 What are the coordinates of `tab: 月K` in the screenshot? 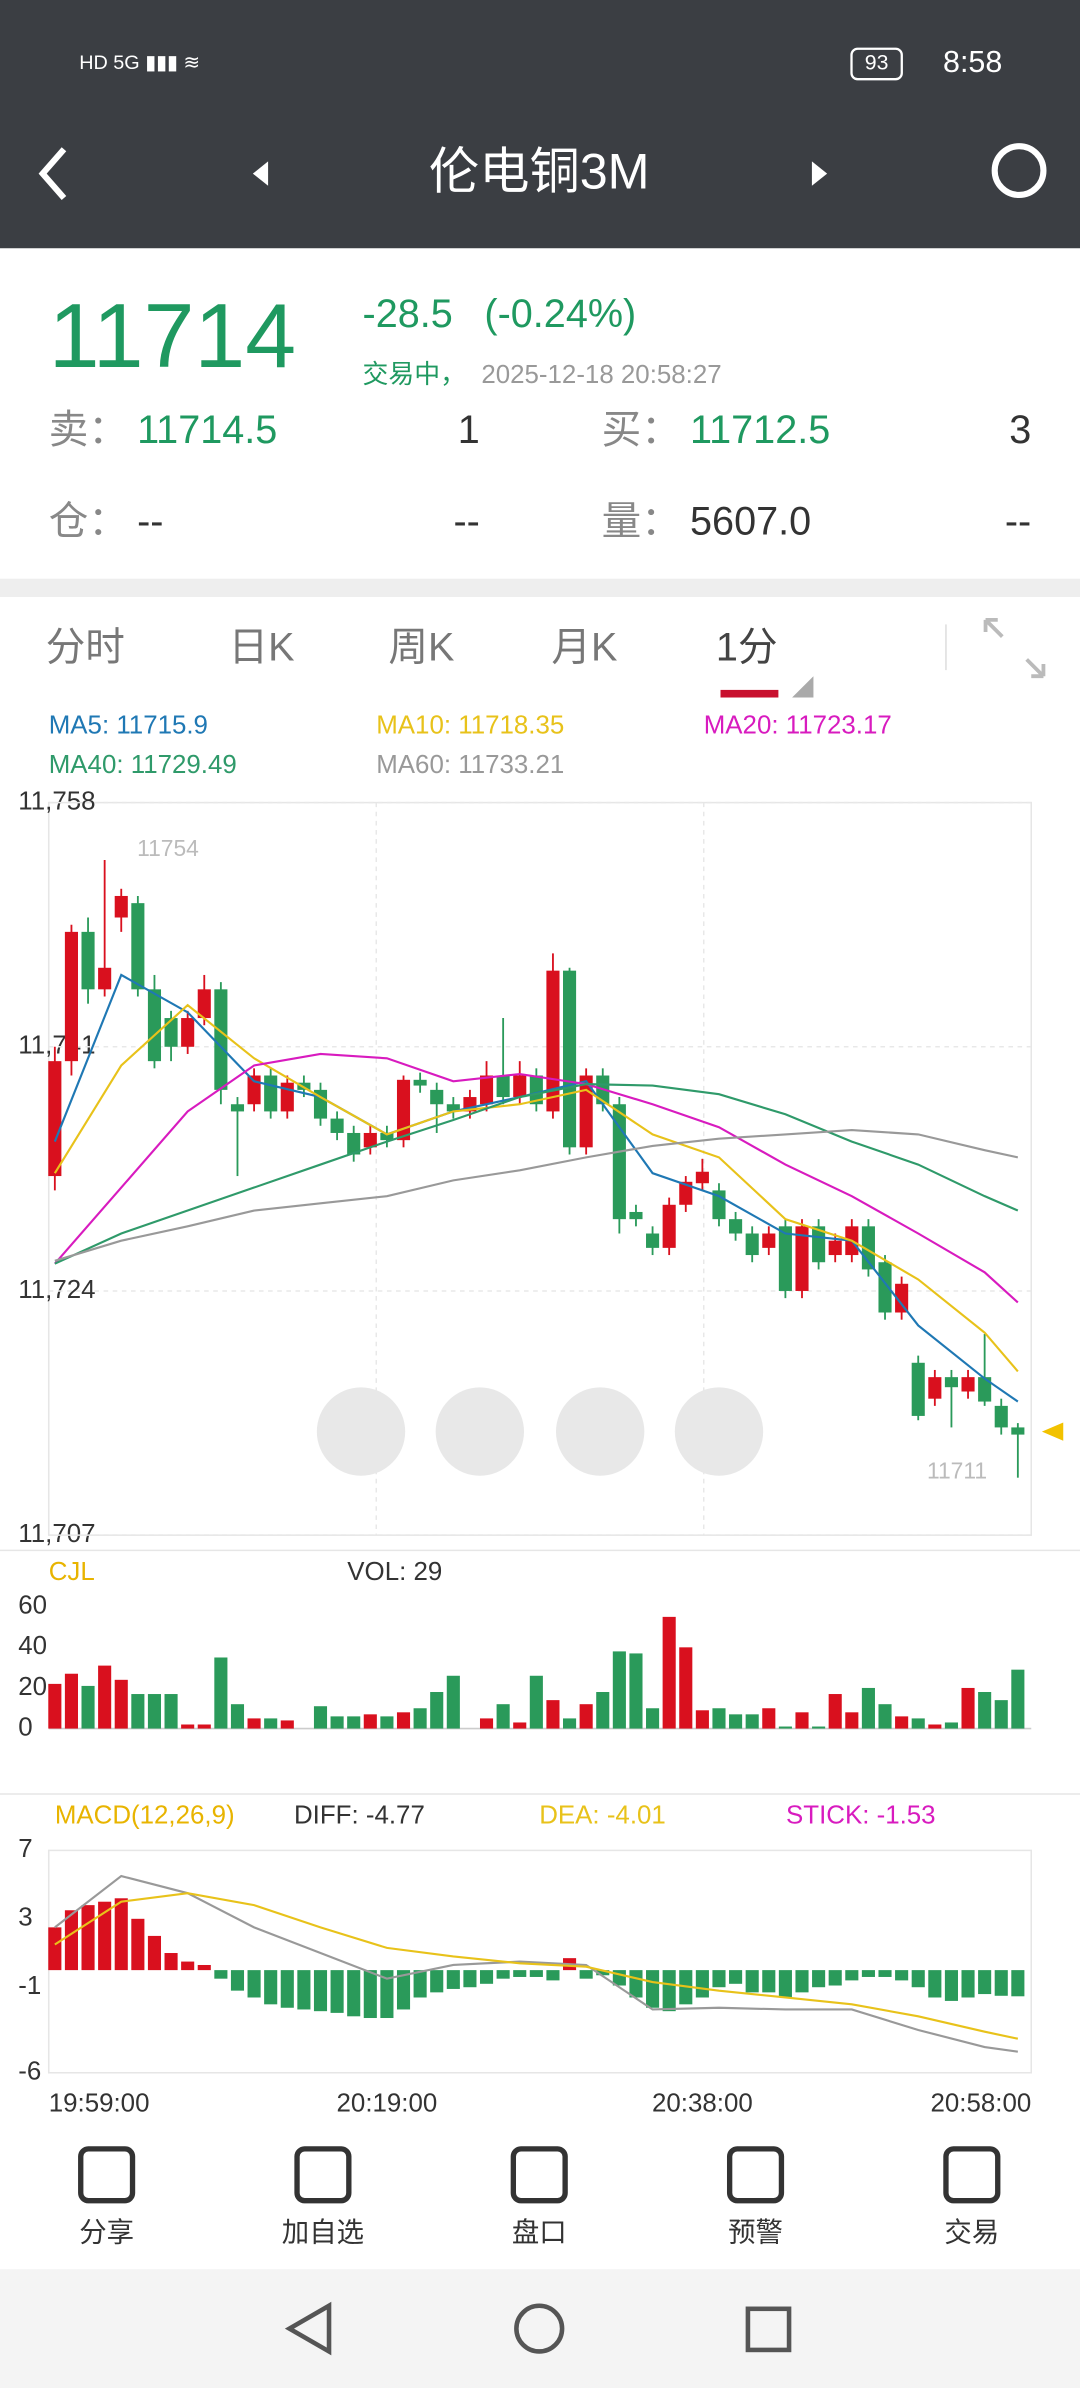 It's located at (584, 648).